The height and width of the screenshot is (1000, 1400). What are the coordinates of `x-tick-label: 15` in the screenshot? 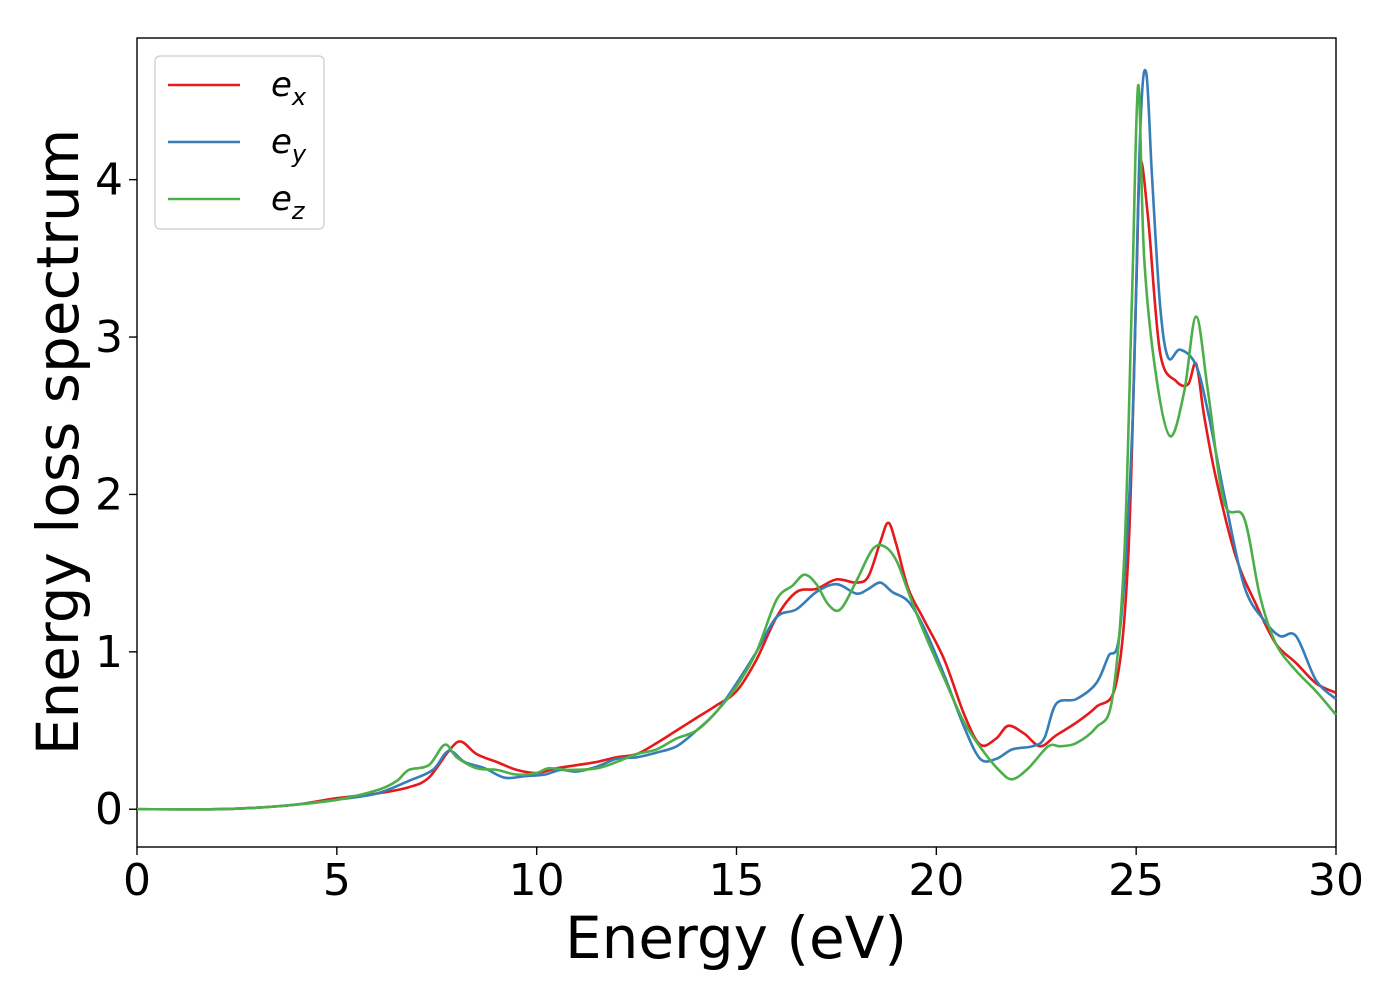 It's located at (737, 880).